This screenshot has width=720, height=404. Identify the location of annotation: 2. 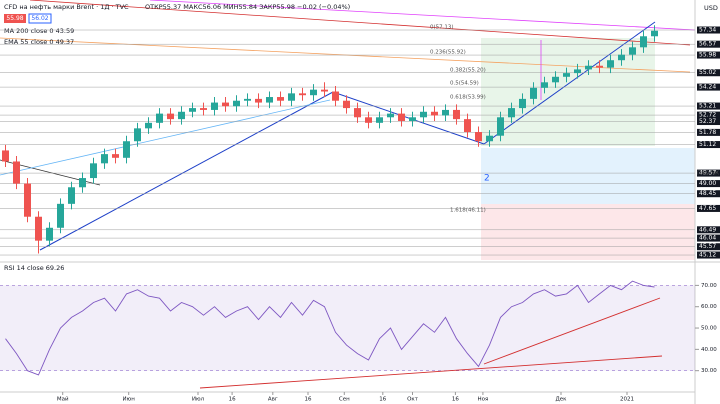
(487, 179).